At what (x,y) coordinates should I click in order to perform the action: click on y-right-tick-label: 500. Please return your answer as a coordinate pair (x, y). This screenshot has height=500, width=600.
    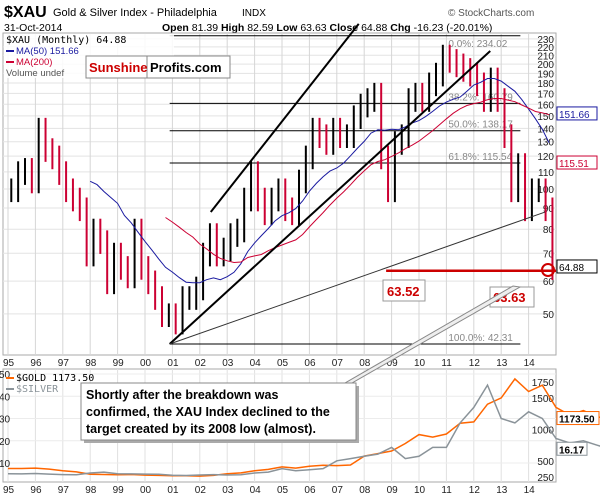
    Looking at the image, I should click on (545, 462).